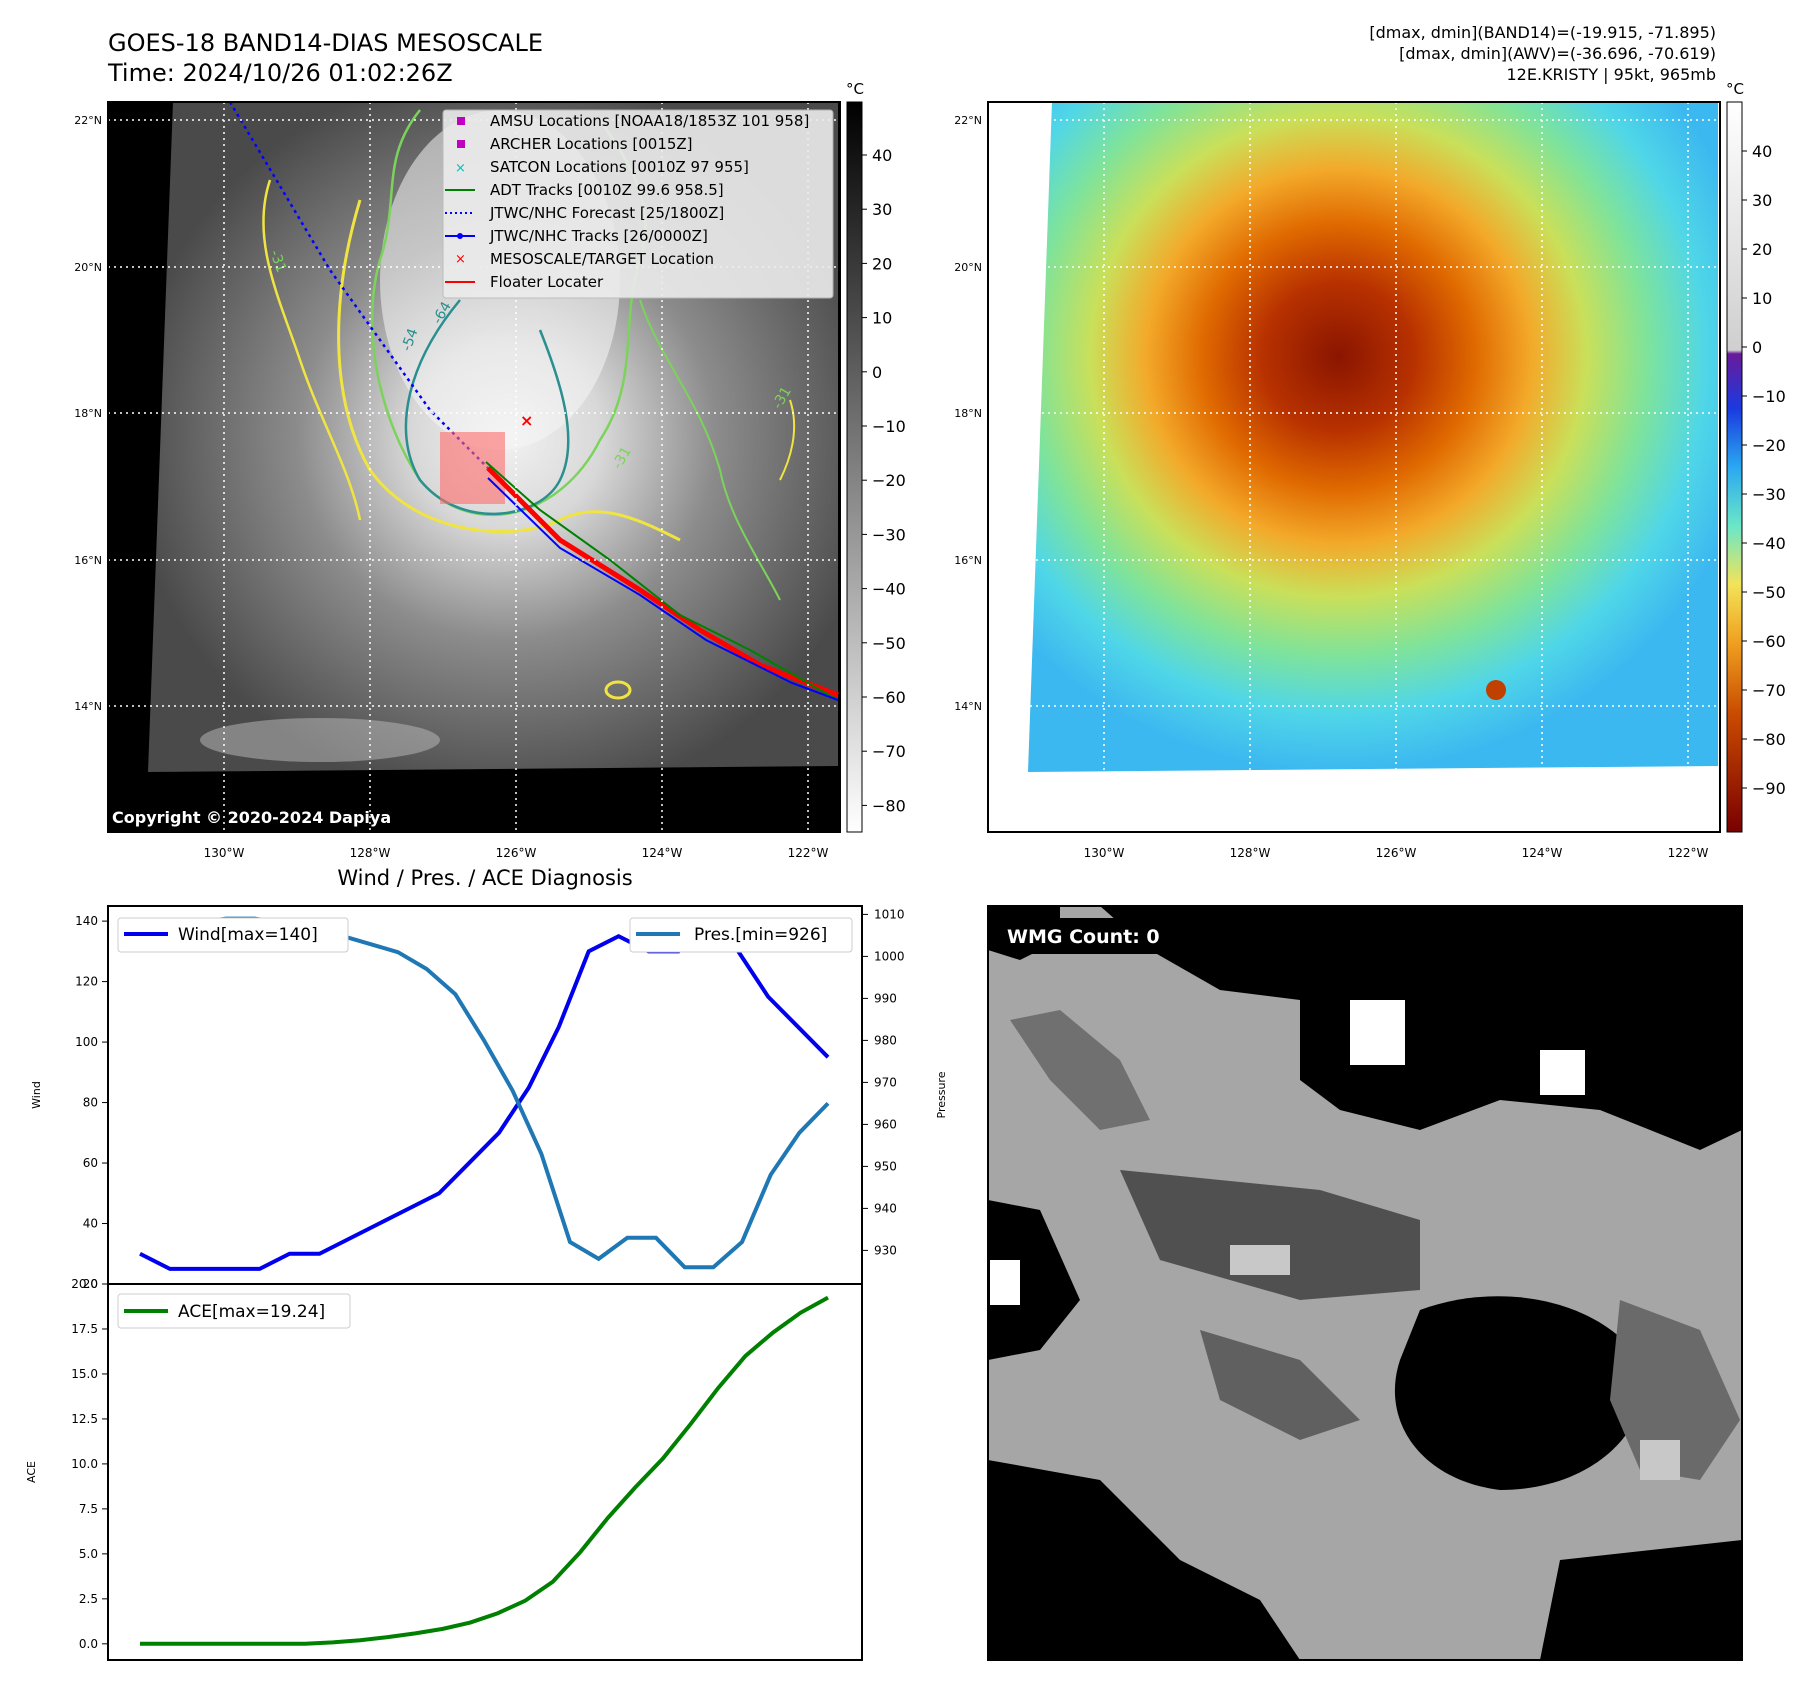 The height and width of the screenshot is (1690, 1801). What do you see at coordinates (889, 956) in the screenshot?
I see `pressure-ytick-label: 1000` at bounding box center [889, 956].